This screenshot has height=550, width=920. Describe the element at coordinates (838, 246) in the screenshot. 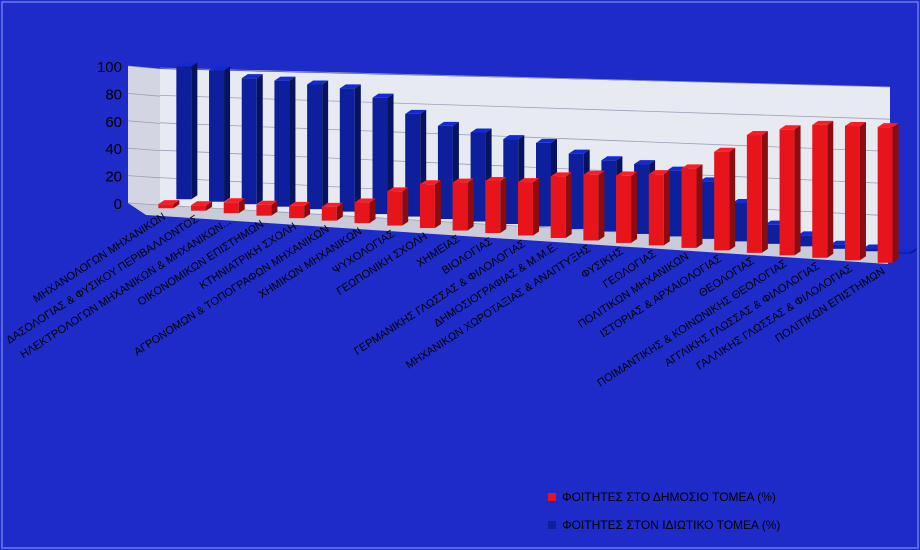

I see `bar-private-20-front` at that location.